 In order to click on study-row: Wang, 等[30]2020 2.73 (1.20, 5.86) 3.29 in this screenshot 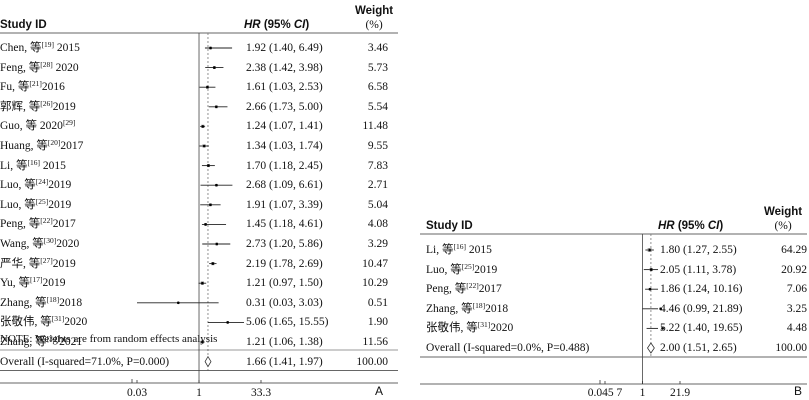, I will do `click(200, 244)`.